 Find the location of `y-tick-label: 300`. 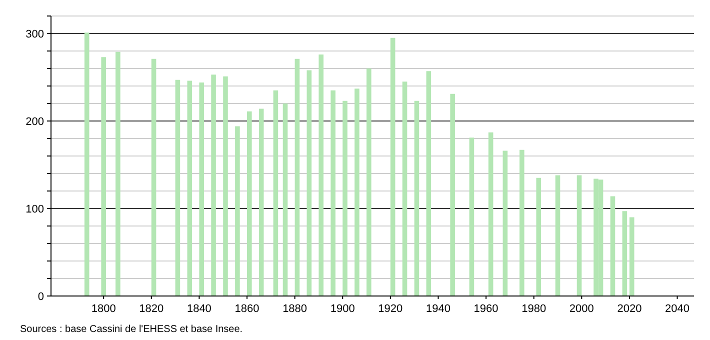

y-tick-label: 300 is located at coordinates (35, 34).